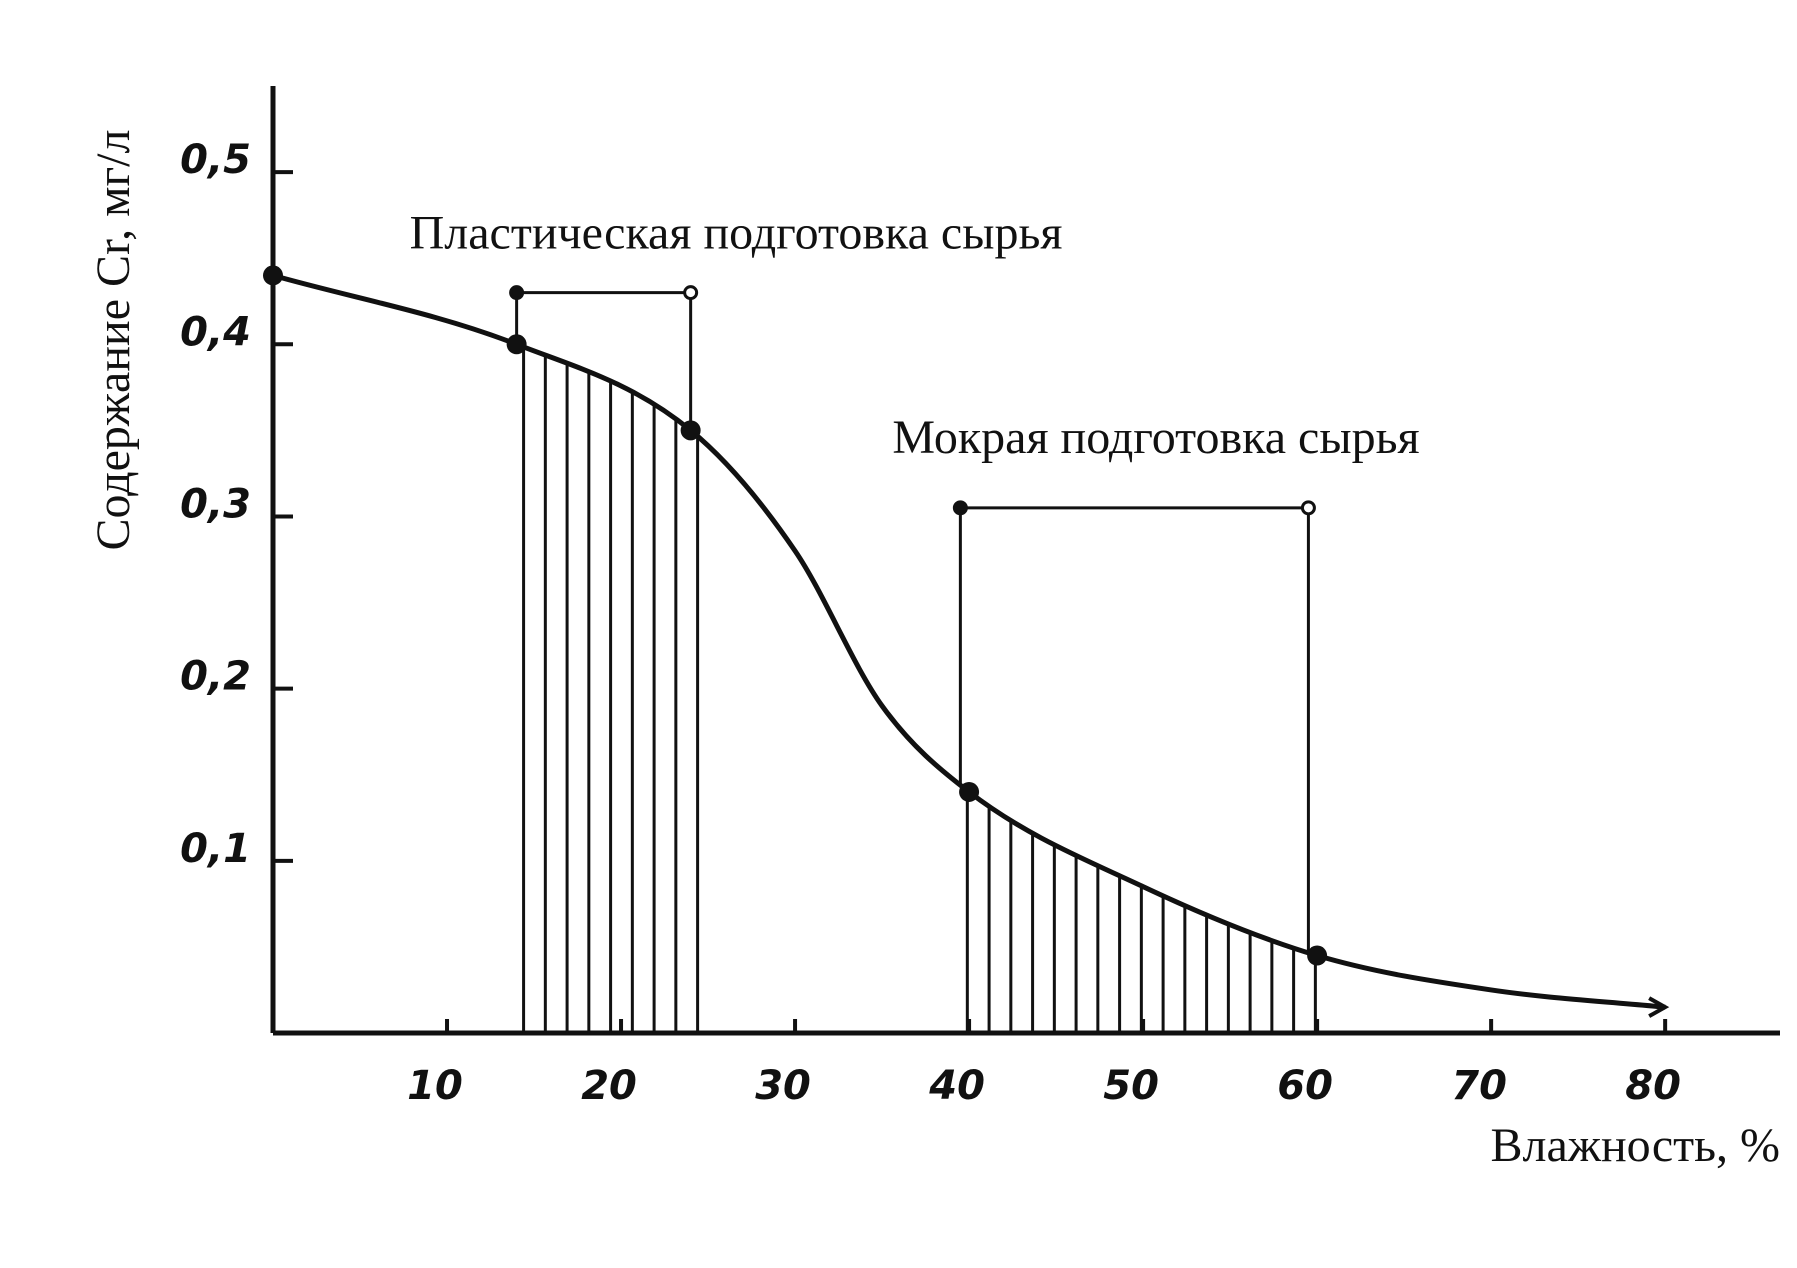  What do you see at coordinates (1131, 1086) in the screenshot?
I see `x-tick-label: 50` at bounding box center [1131, 1086].